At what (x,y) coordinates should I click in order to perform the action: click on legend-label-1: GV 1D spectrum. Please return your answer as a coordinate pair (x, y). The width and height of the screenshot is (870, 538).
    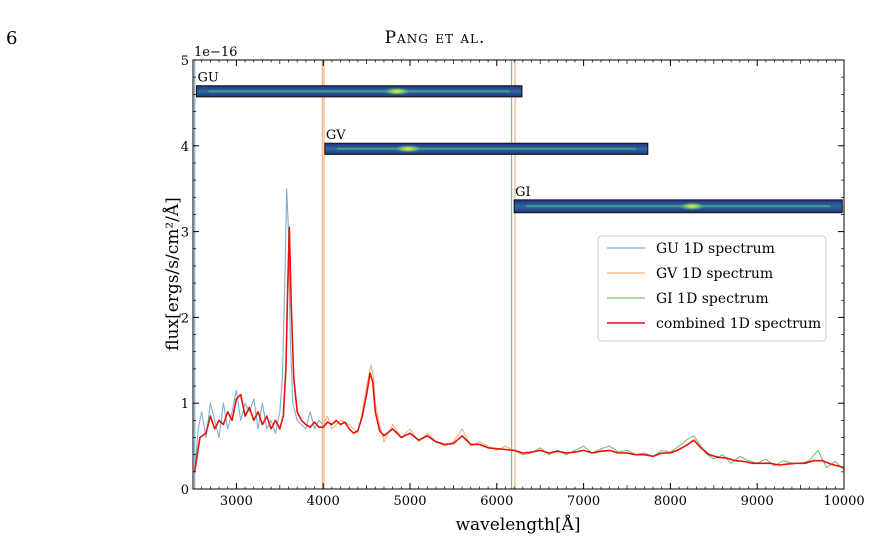
    Looking at the image, I should click on (714, 274).